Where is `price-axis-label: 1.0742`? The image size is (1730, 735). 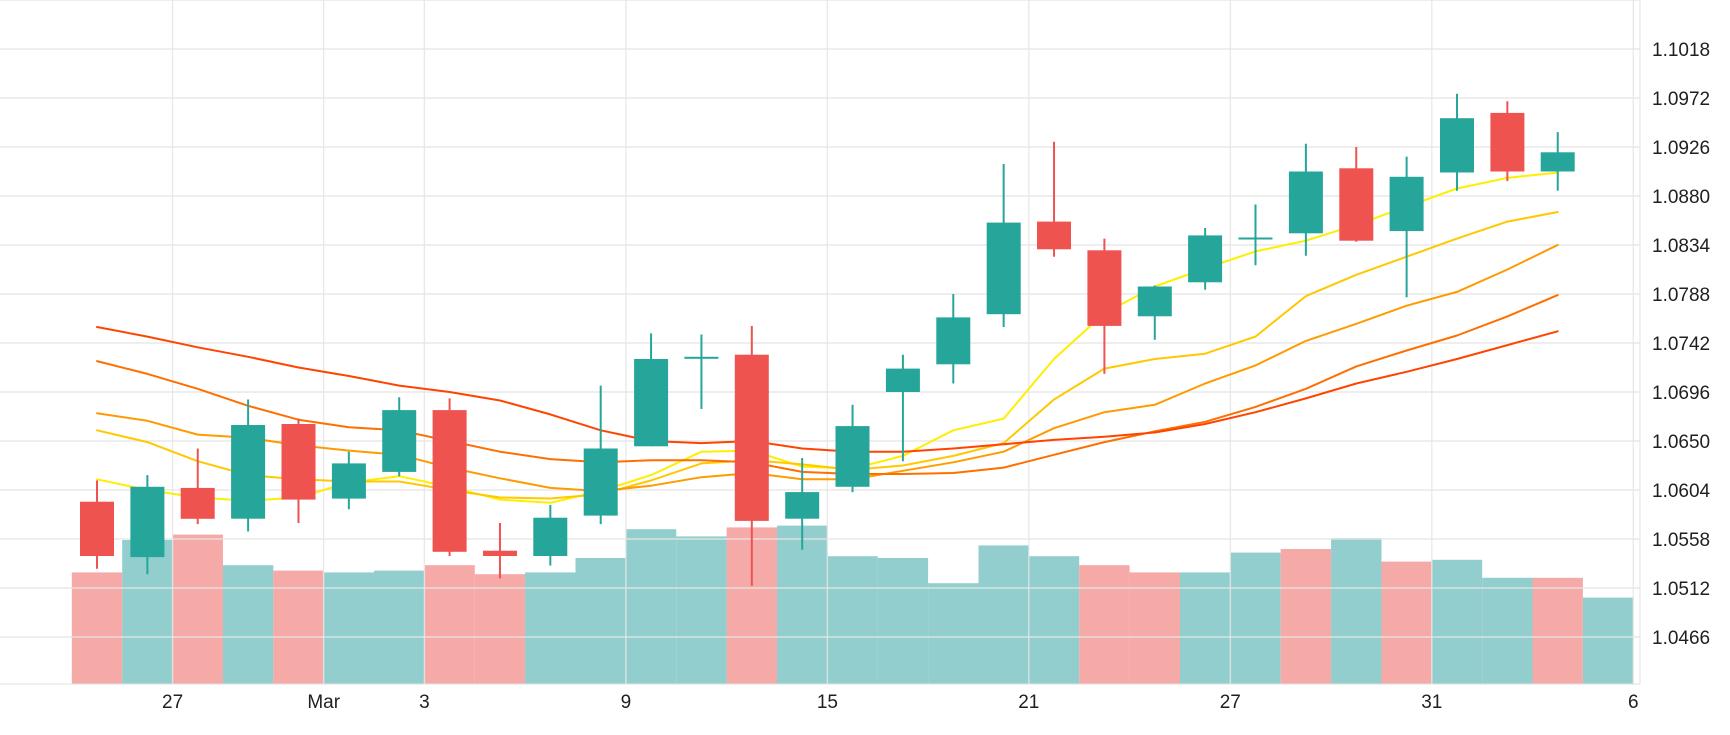 price-axis-label: 1.0742 is located at coordinates (1681, 344).